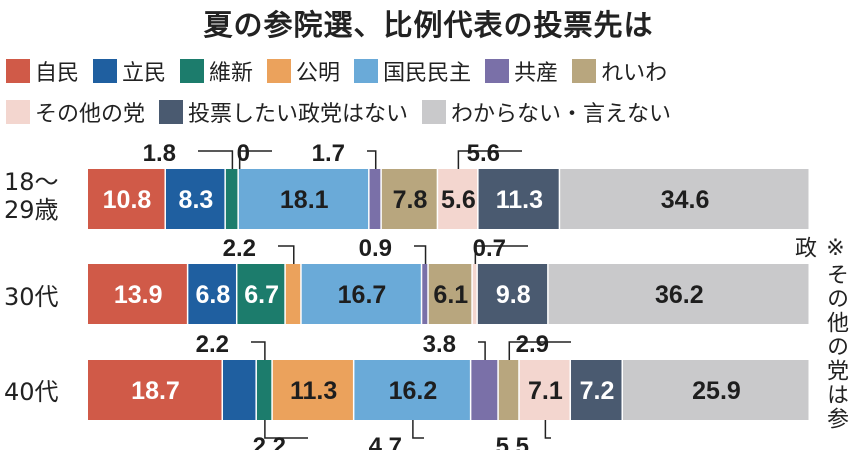 The height and width of the screenshot is (450, 857). What do you see at coordinates (216, 71) in the screenshot?
I see `legend-item-ishin: 維新` at bounding box center [216, 71].